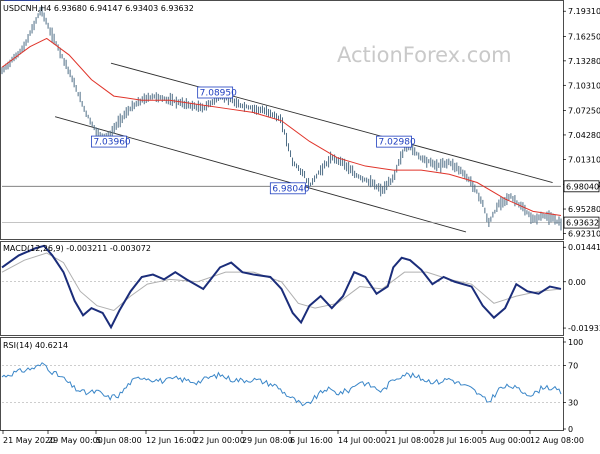  I want to click on price-tick-label: 7.19310, so click(584, 11).